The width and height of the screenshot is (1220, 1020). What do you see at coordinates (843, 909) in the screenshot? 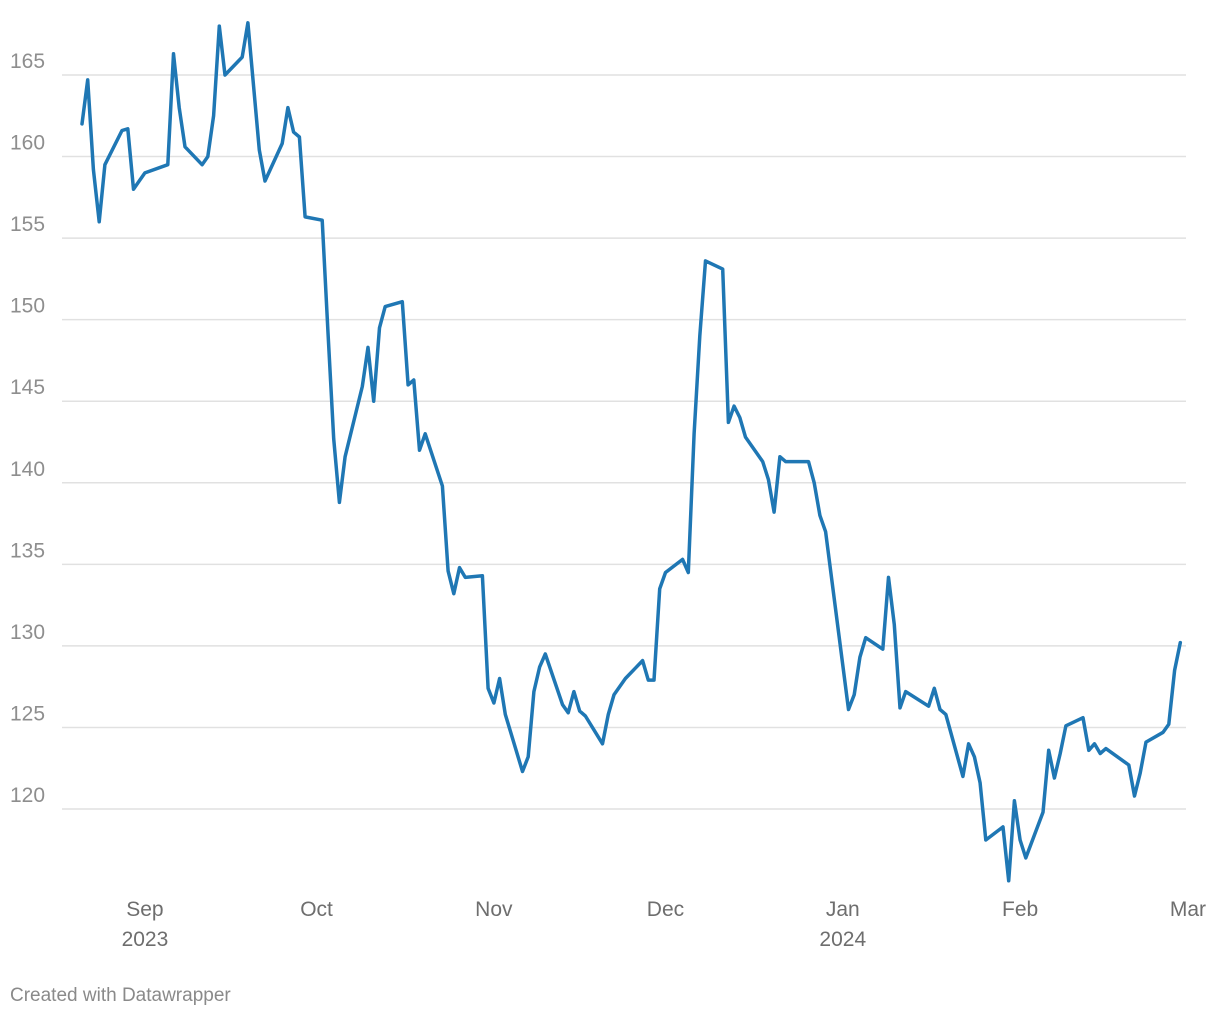
I see `x-tick-label-jan: Jan` at bounding box center [843, 909].